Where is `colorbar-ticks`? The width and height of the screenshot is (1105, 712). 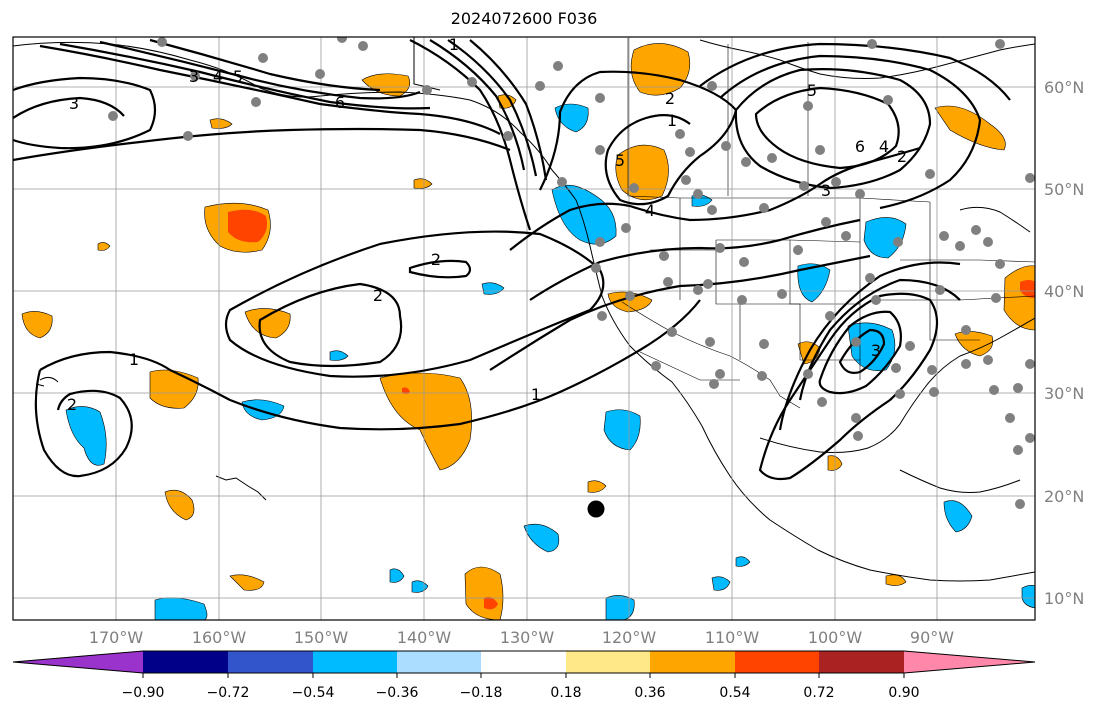 colorbar-ticks is located at coordinates (523, 675).